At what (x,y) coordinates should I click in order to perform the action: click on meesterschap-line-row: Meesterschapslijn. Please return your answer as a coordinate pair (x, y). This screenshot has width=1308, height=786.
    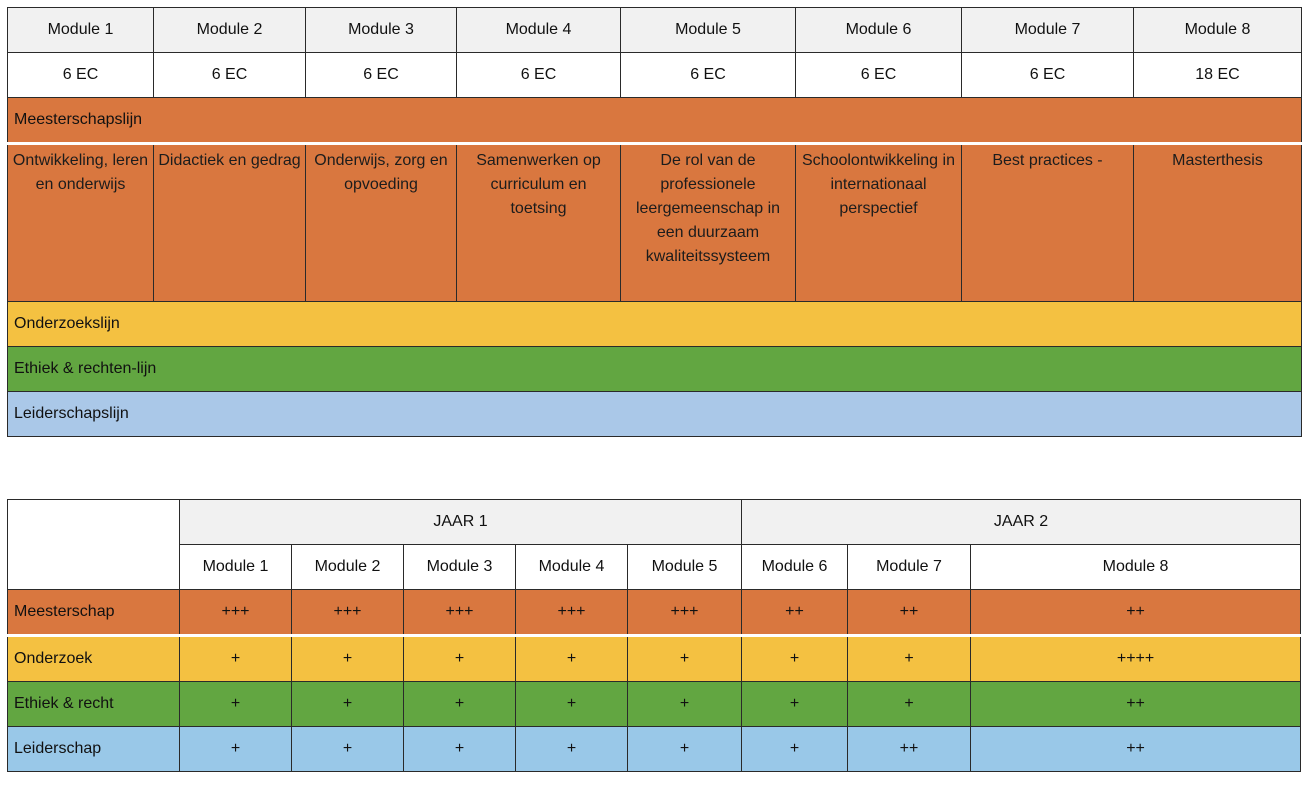
    Looking at the image, I should click on (654, 120).